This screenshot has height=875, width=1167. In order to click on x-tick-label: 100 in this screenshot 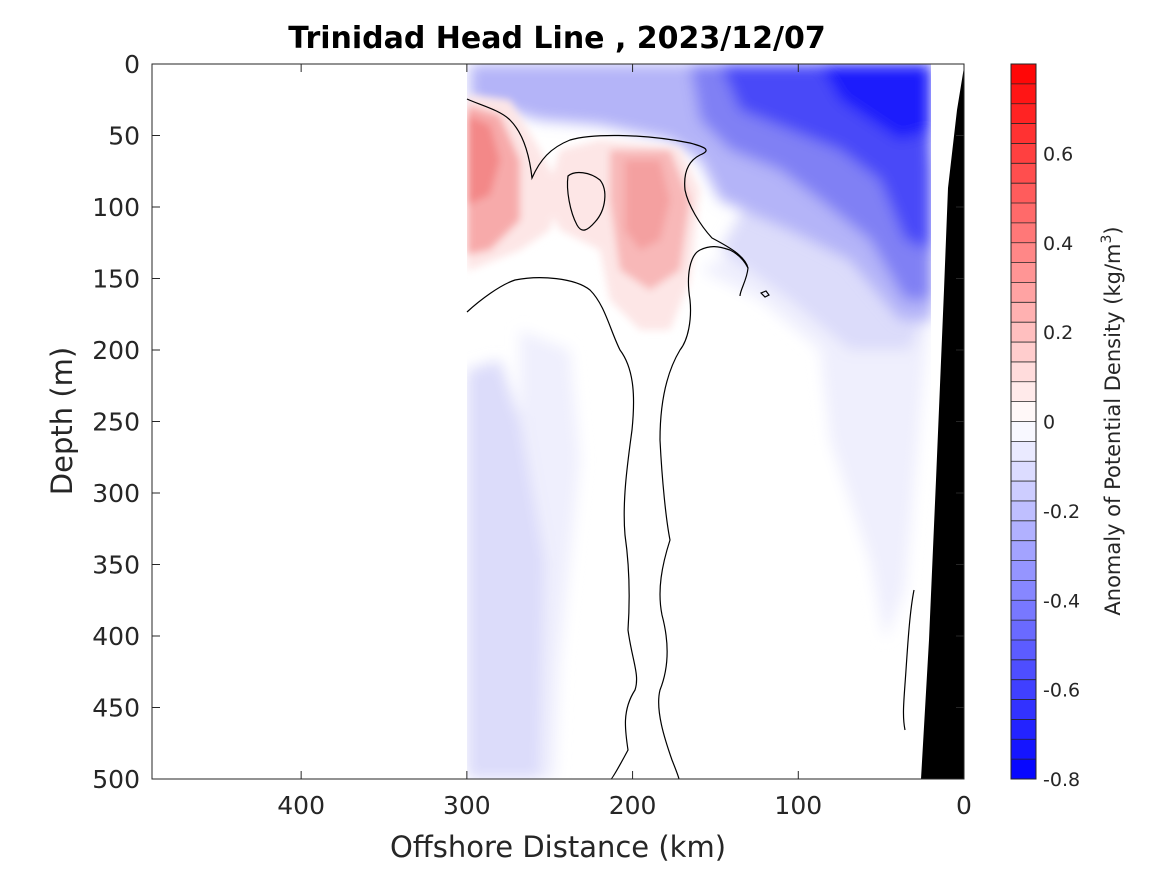, I will do `click(798, 805)`.